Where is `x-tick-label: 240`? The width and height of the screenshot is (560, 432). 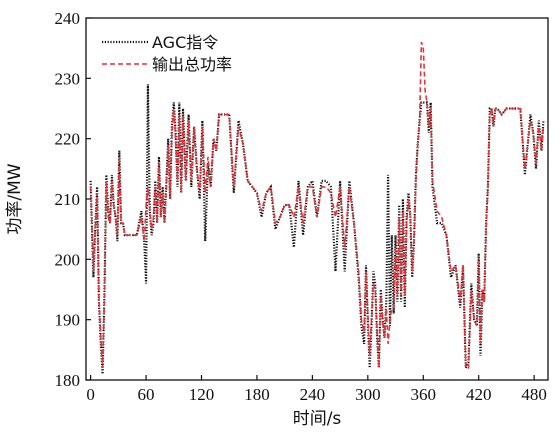 x-tick-label: 240 is located at coordinates (313, 394).